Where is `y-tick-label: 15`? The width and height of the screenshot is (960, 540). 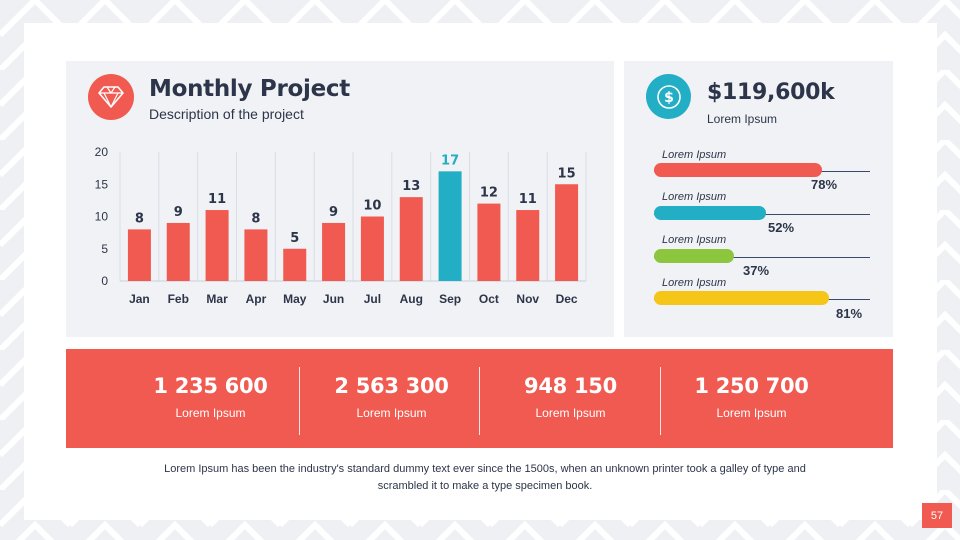
y-tick-label: 15 is located at coordinates (102, 184).